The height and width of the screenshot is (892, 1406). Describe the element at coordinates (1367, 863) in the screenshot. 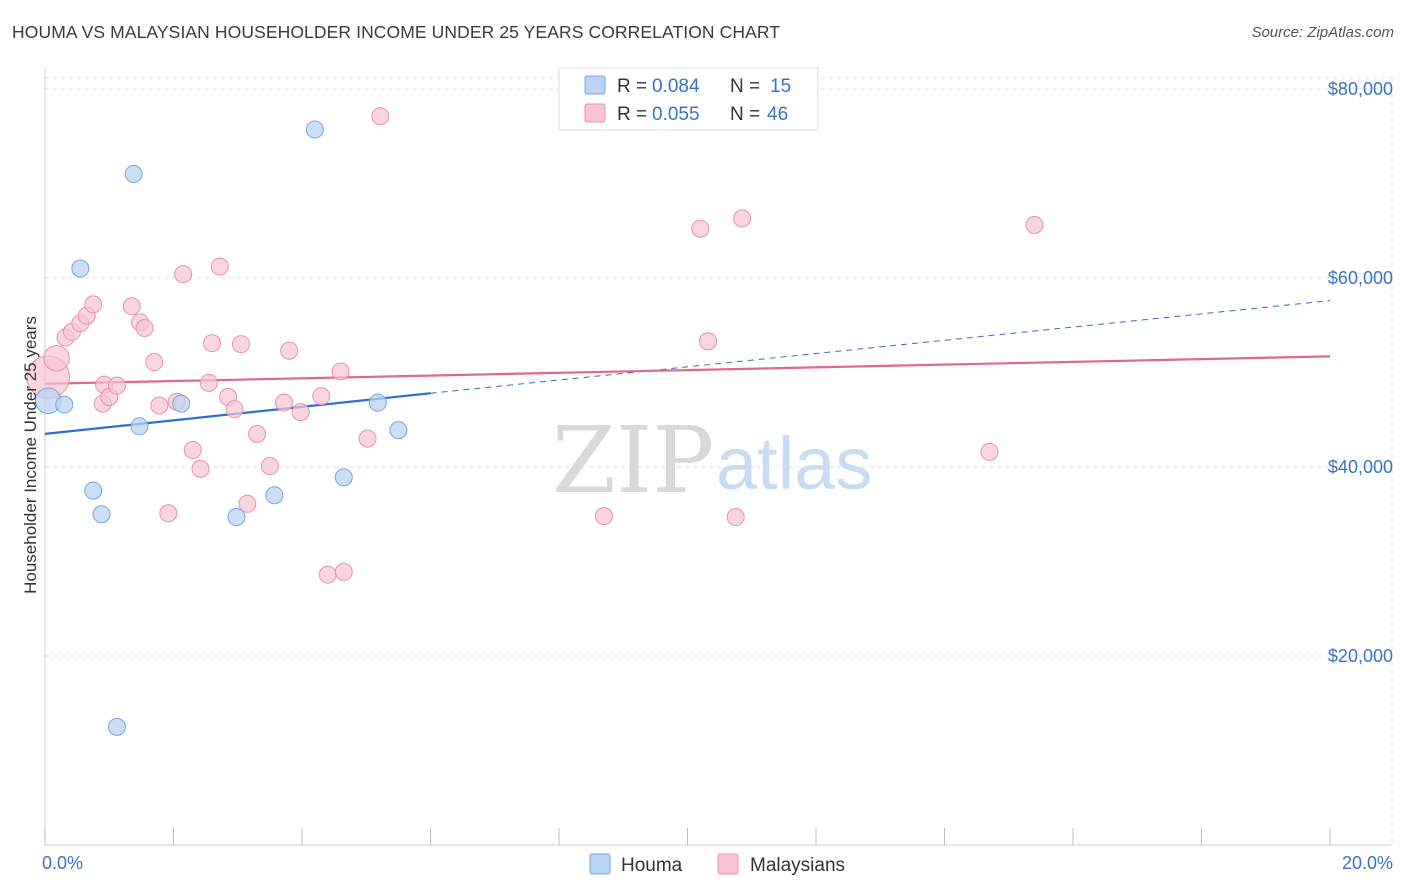

I see `x-tick-label-right: 20.0%` at that location.